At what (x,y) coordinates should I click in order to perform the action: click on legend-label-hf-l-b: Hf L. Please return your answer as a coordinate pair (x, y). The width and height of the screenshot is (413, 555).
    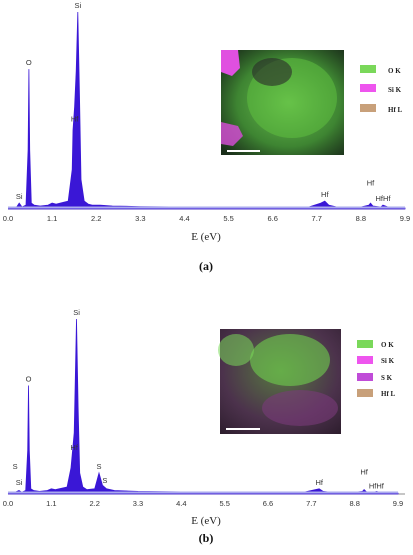
    Looking at the image, I should click on (388, 394).